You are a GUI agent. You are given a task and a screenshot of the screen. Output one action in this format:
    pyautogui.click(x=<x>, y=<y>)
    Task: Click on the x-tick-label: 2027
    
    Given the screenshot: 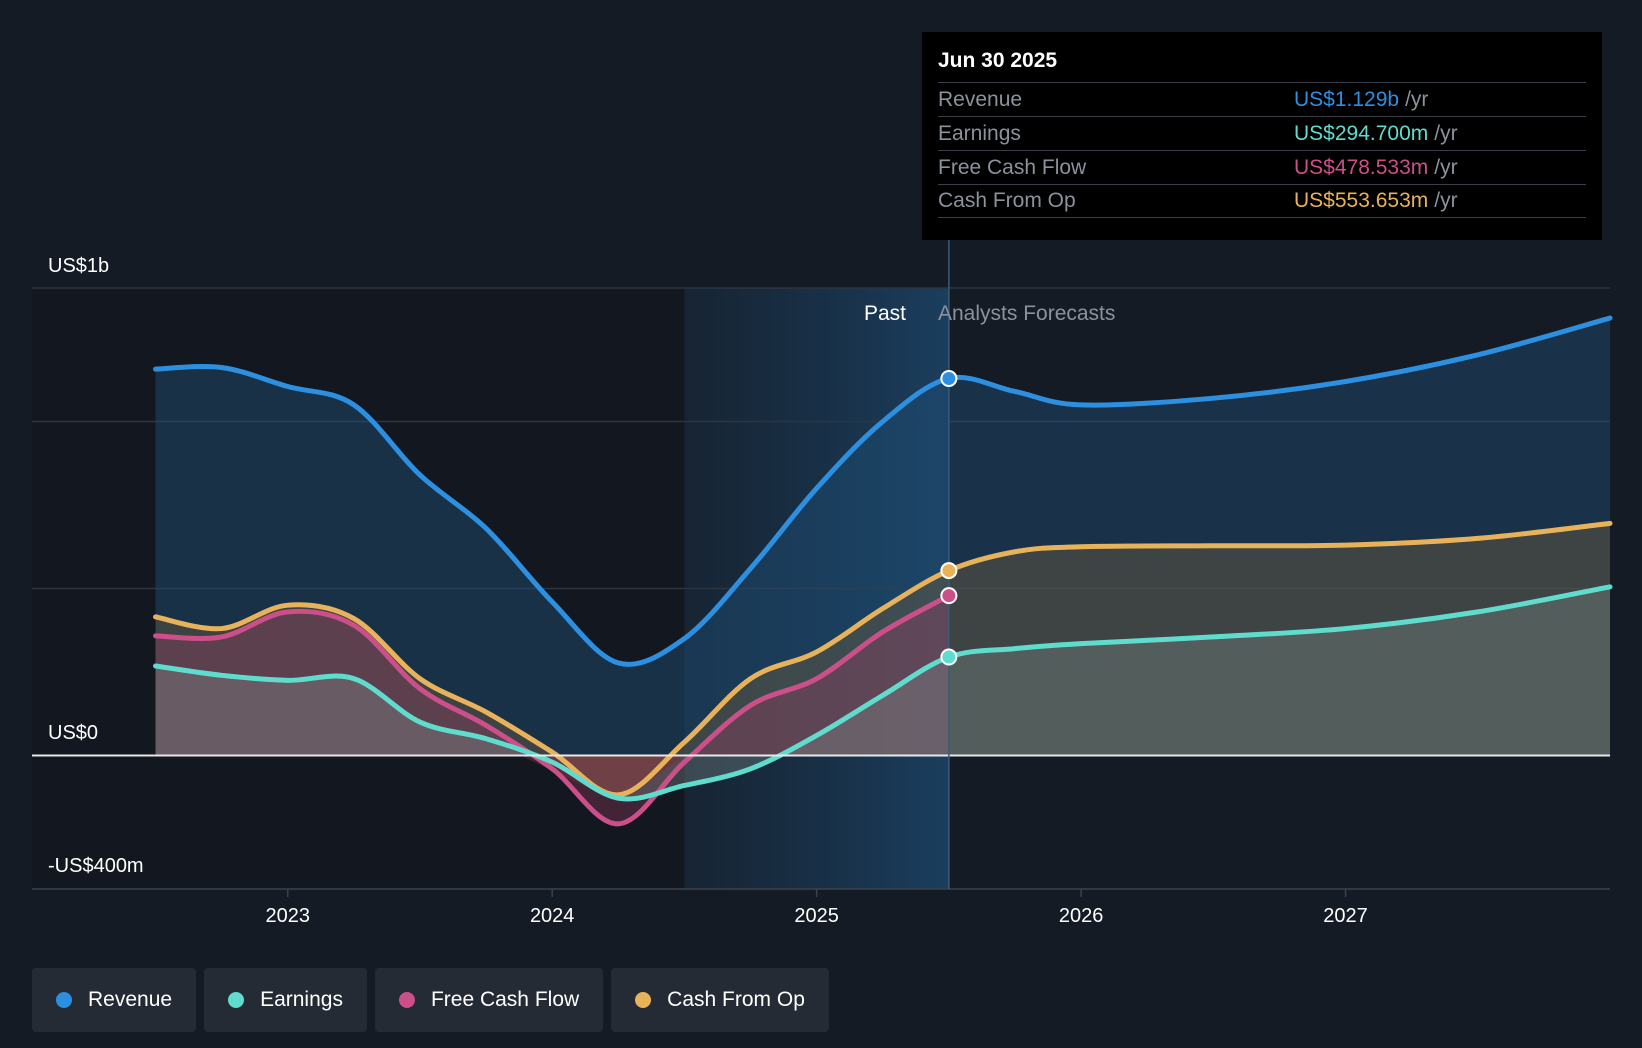 What is the action you would take?
    pyautogui.click(x=1345, y=916)
    